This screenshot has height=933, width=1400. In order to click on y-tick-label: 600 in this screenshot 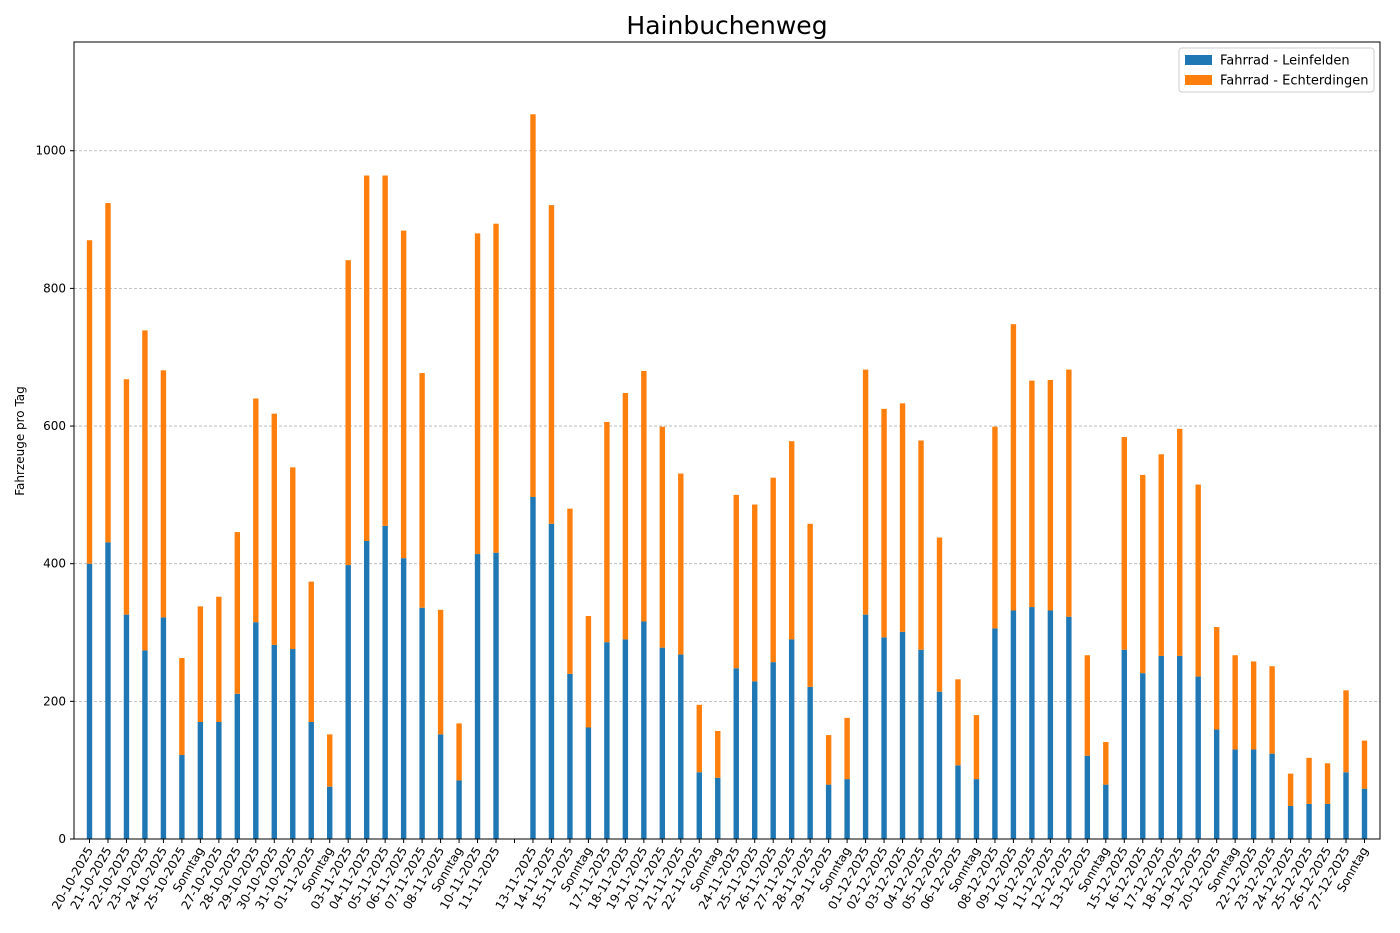, I will do `click(54, 426)`.